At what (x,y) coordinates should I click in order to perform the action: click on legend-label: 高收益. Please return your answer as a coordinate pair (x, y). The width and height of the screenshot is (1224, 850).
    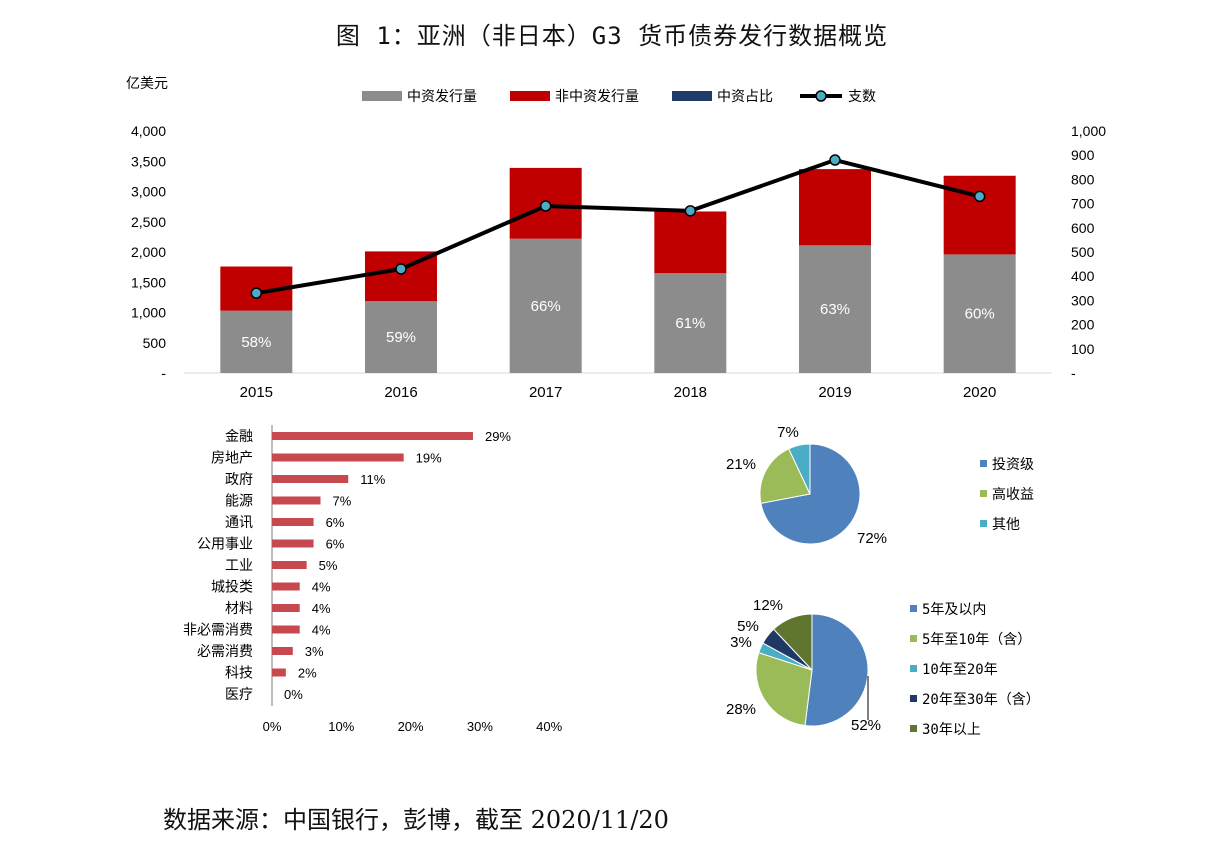
    Looking at the image, I should click on (1013, 494).